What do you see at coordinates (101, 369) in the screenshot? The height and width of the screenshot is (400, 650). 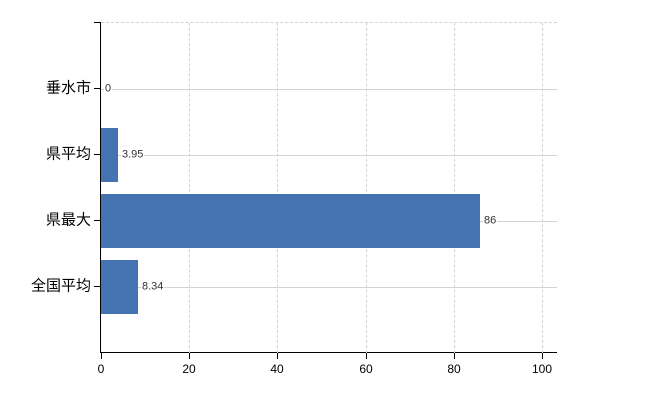 I see `x-tick-label: 0` at bounding box center [101, 369].